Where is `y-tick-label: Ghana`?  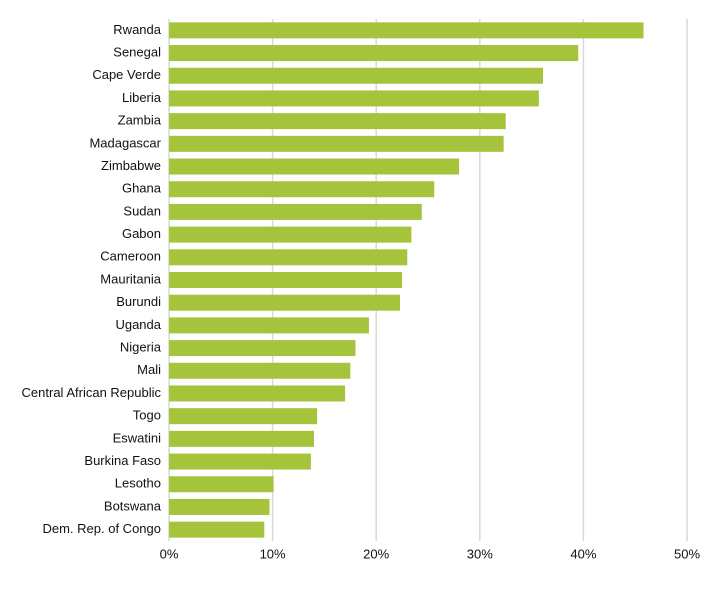 y-tick-label: Ghana is located at coordinates (142, 188).